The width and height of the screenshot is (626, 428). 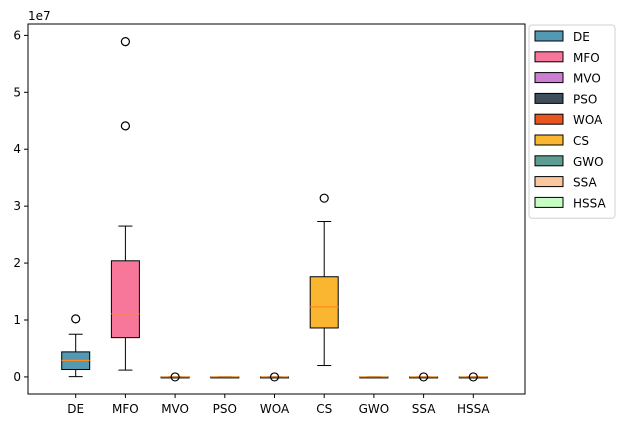 What do you see at coordinates (473, 409) in the screenshot?
I see `x-tick-label: HSSA` at bounding box center [473, 409].